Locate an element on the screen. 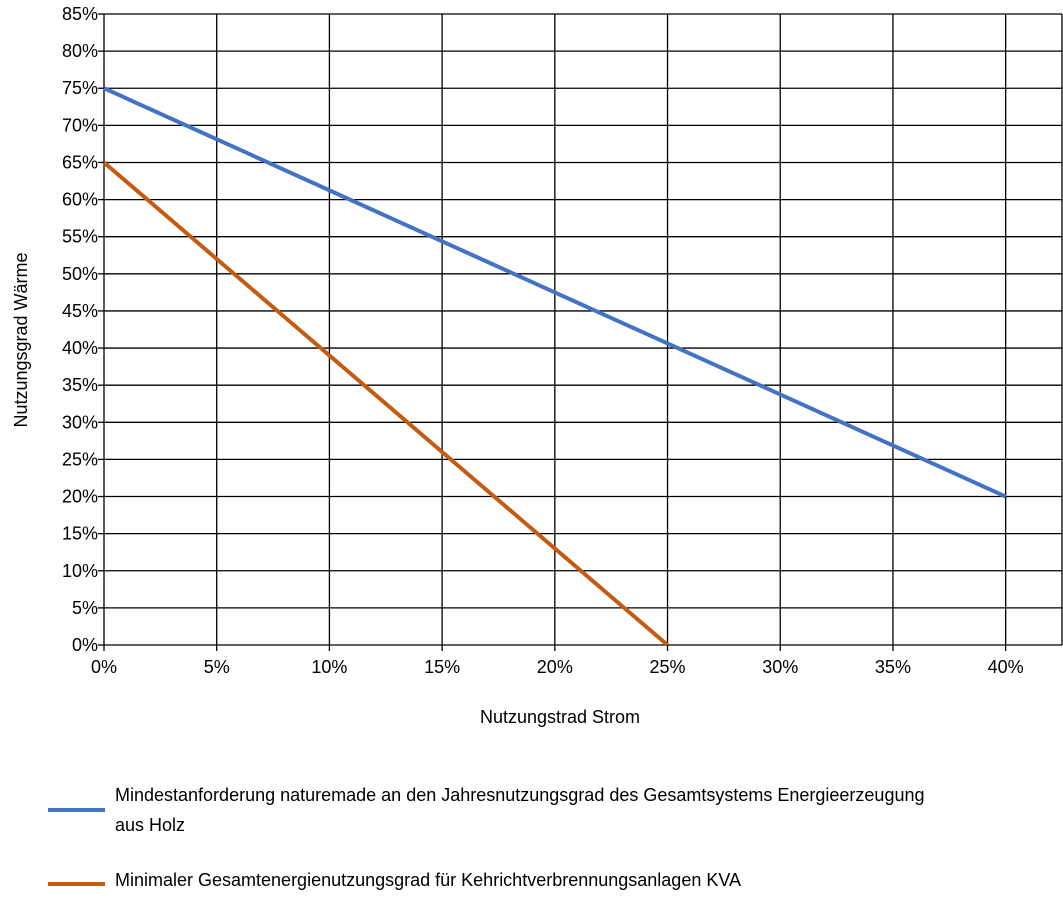 This screenshot has height=916, width=1063. x-tick-label: 0% is located at coordinates (104, 667).